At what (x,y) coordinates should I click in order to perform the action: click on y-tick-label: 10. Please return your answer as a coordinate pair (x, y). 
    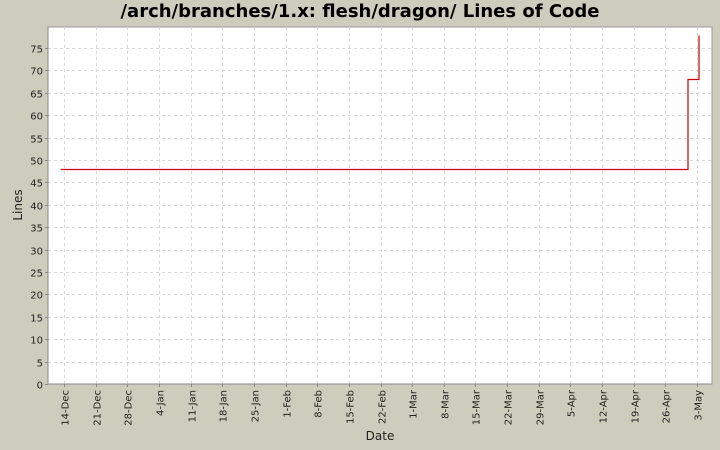
    Looking at the image, I should click on (36, 341).